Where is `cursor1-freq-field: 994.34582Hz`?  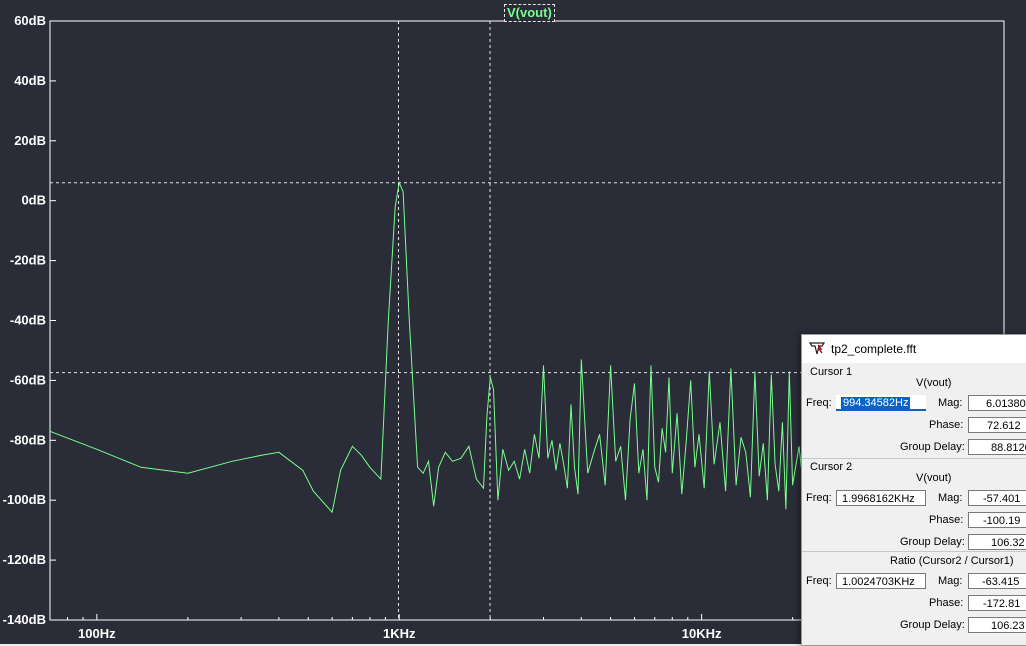
cursor1-freq-field: 994.34582Hz is located at coordinates (881, 403).